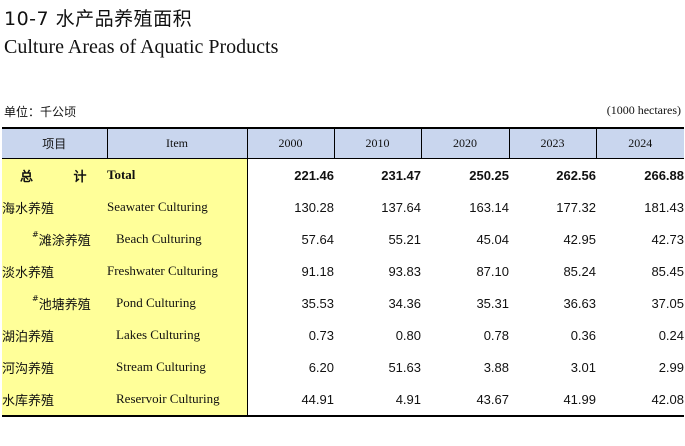 This screenshot has height=446, width=685. What do you see at coordinates (664, 175) in the screenshot?
I see `value-cell: 266.88` at bounding box center [664, 175].